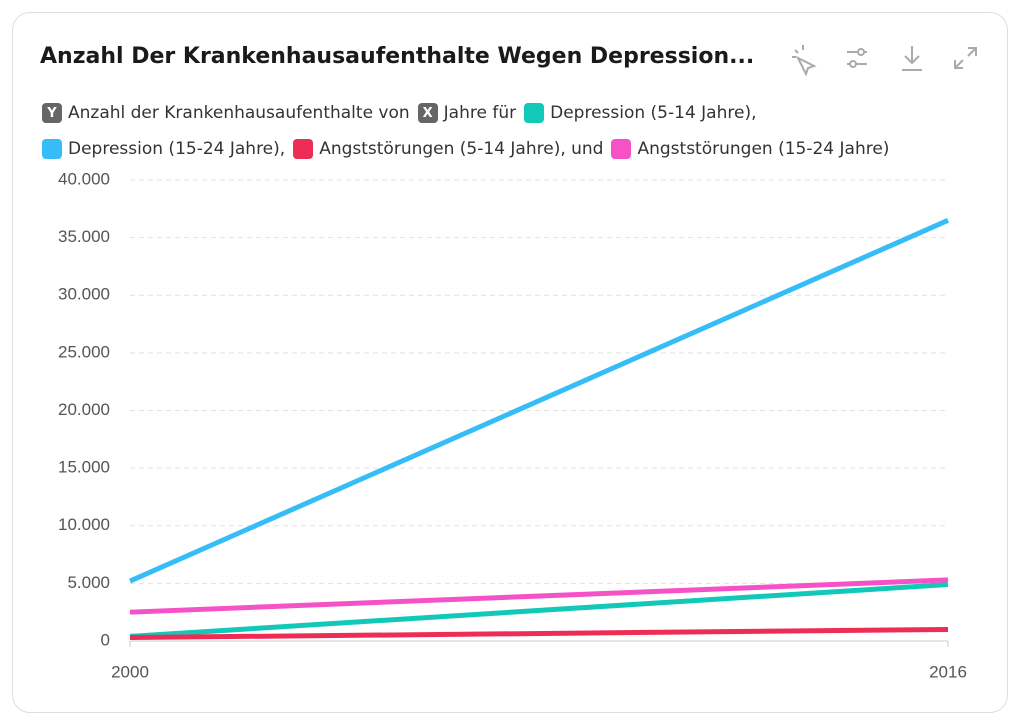 The width and height of the screenshot is (1024, 727). What do you see at coordinates (857, 58) in the screenshot?
I see `settings-icon` at bounding box center [857, 58].